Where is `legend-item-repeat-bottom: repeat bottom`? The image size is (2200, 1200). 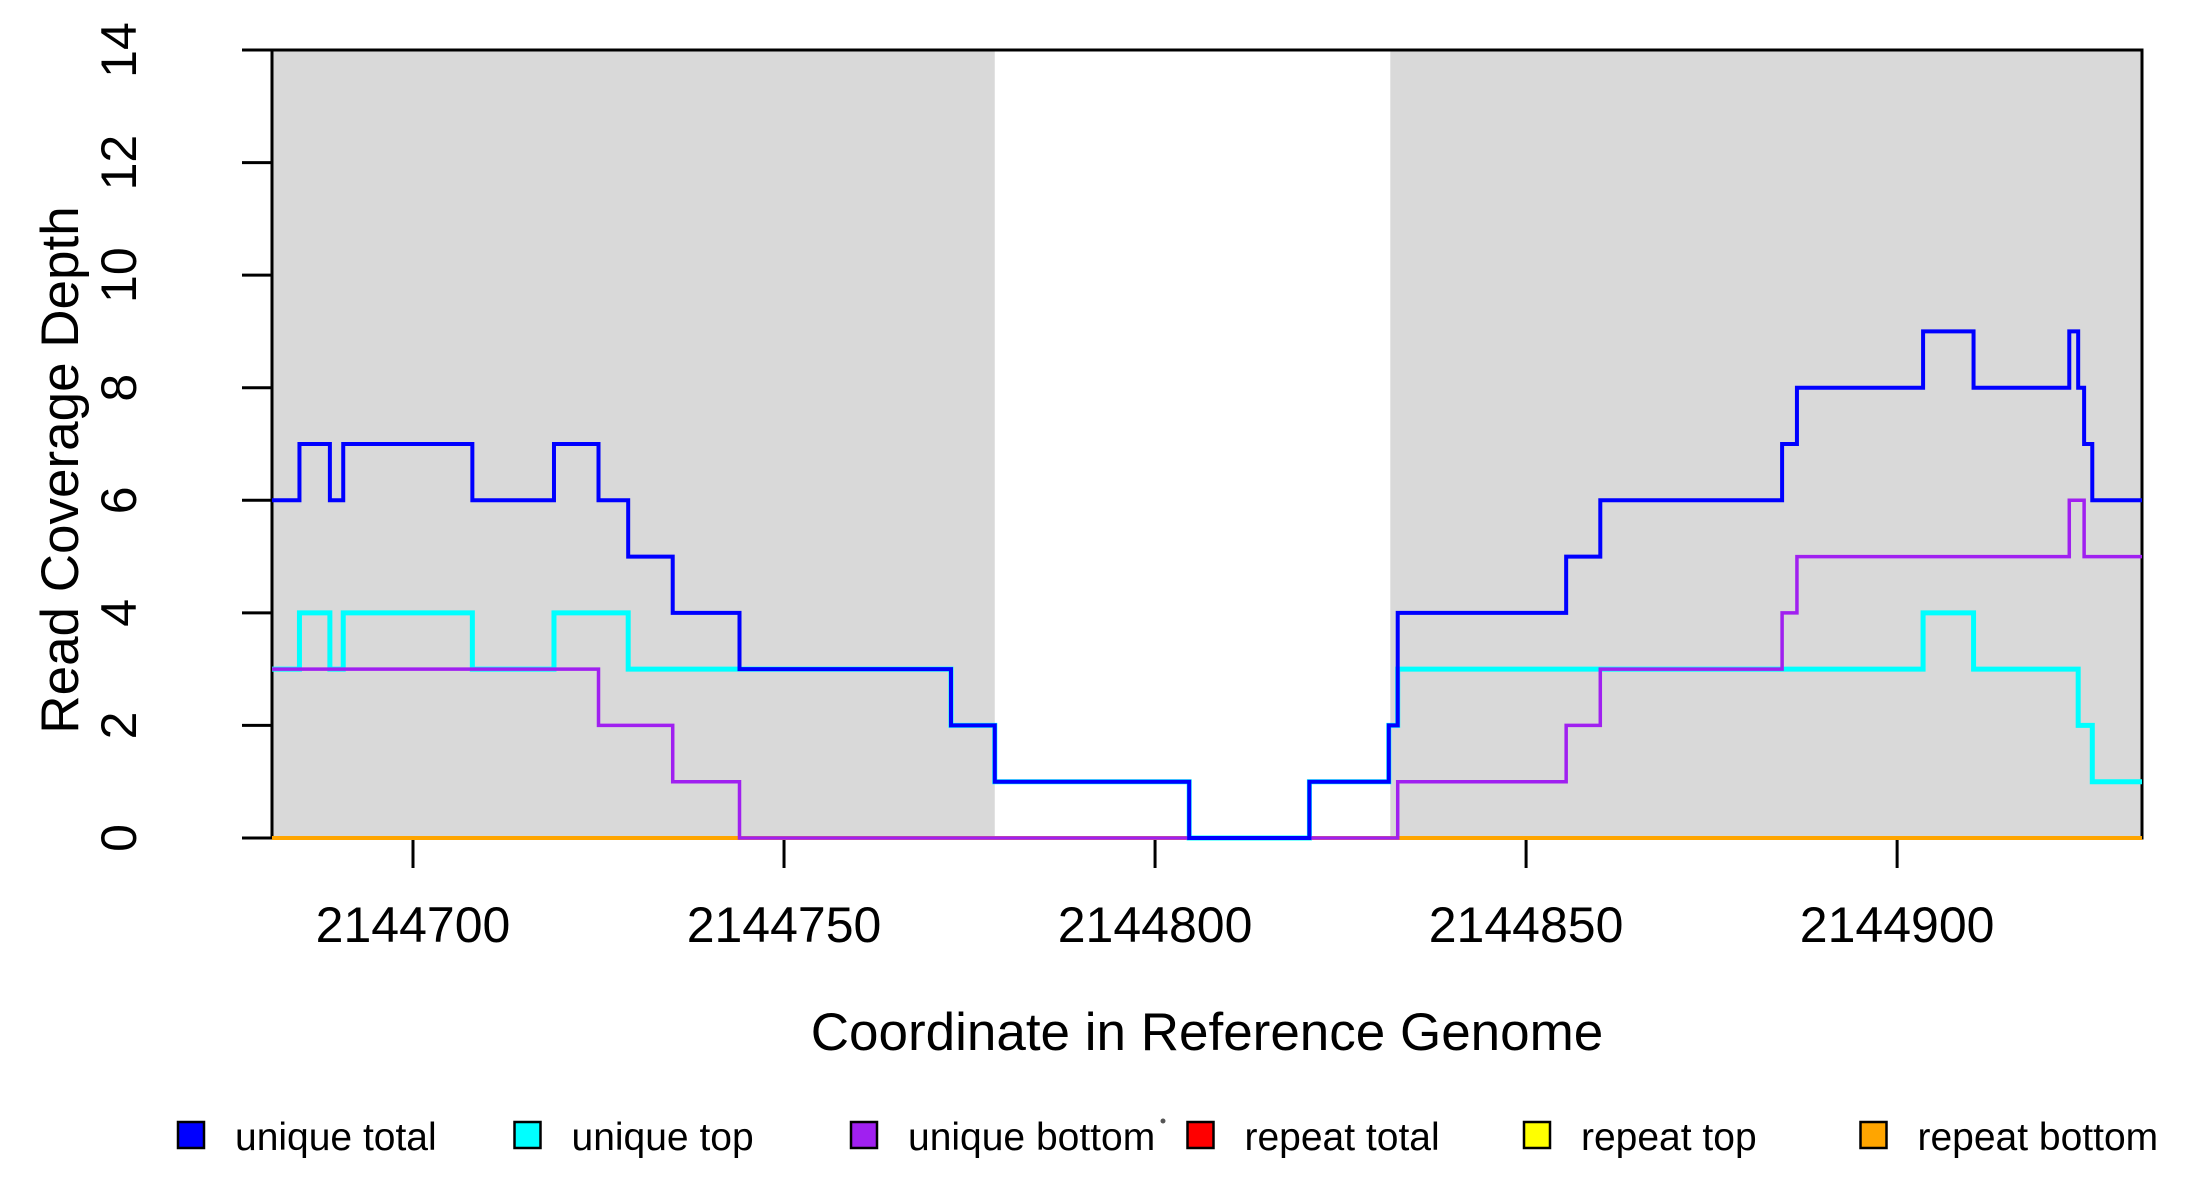 legend-item-repeat-bottom: repeat bottom is located at coordinates (2009, 1137).